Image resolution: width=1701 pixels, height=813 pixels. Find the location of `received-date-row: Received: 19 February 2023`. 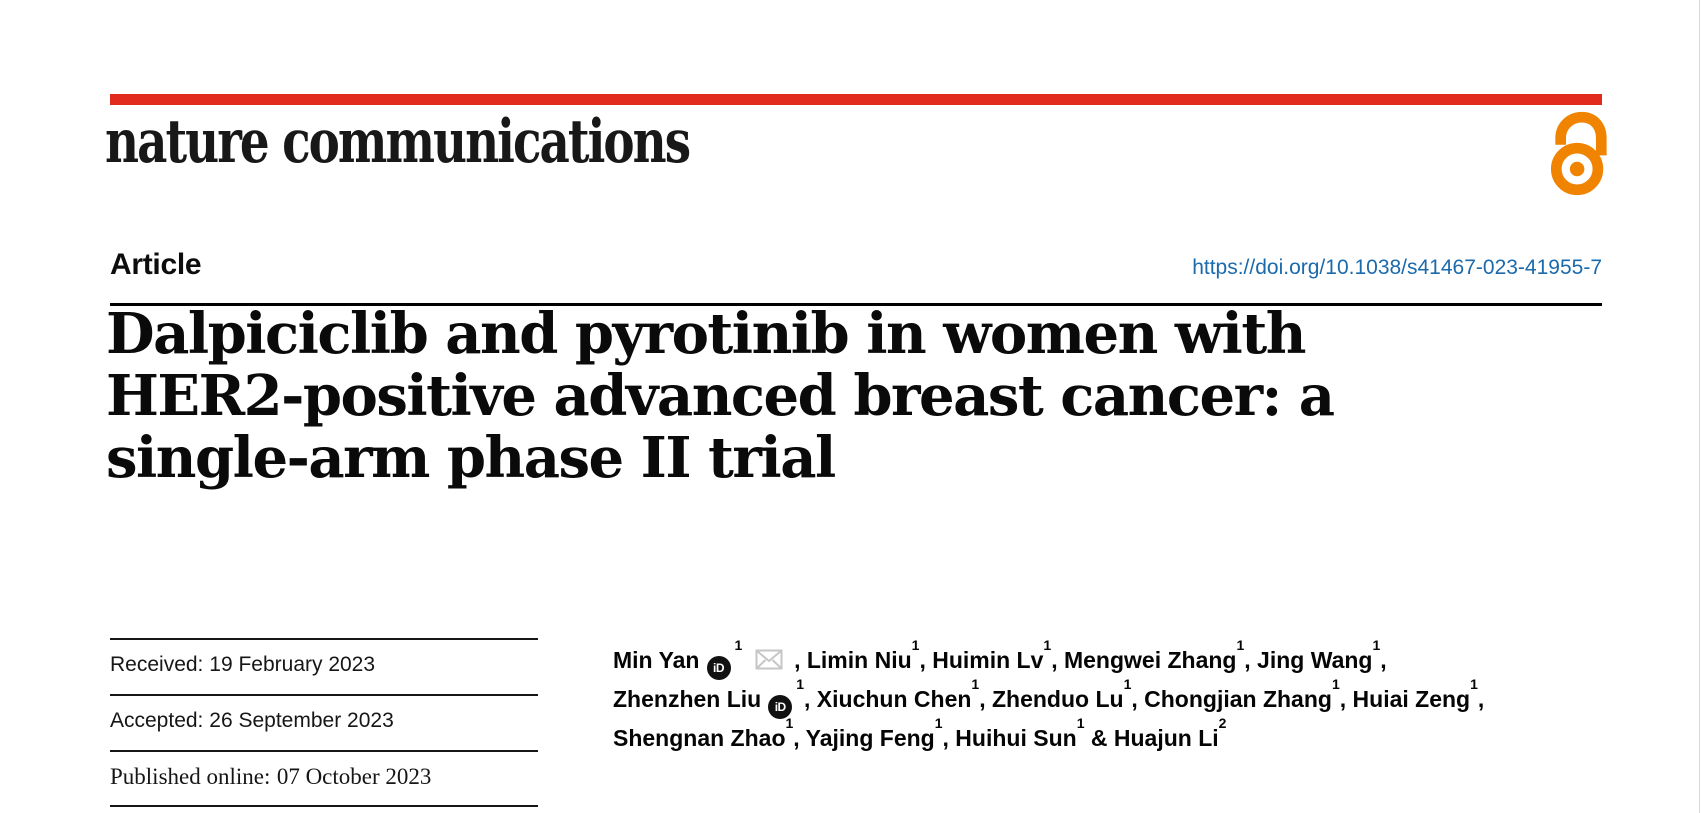

received-date-row: Received: 19 February 2023 is located at coordinates (324, 666).